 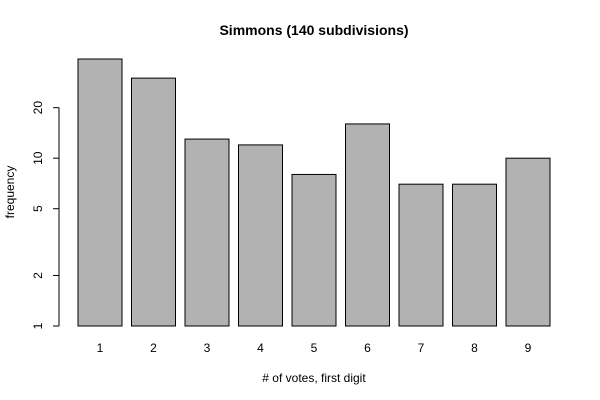 What do you see at coordinates (38, 108) in the screenshot?
I see `y-tick-label: 20` at bounding box center [38, 108].